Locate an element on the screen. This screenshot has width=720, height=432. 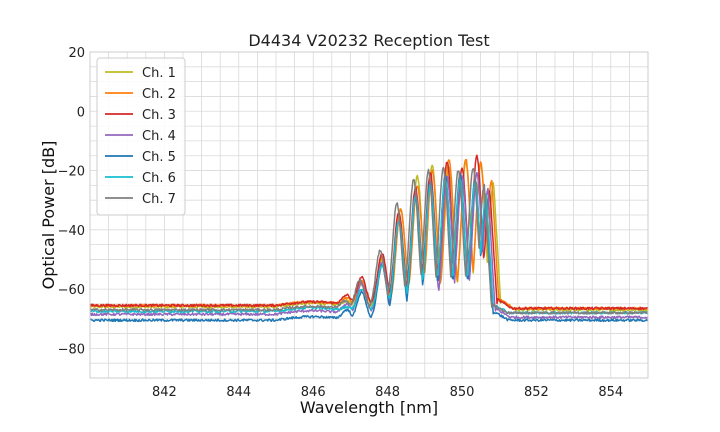
x-tick-label: 842 is located at coordinates (164, 392).